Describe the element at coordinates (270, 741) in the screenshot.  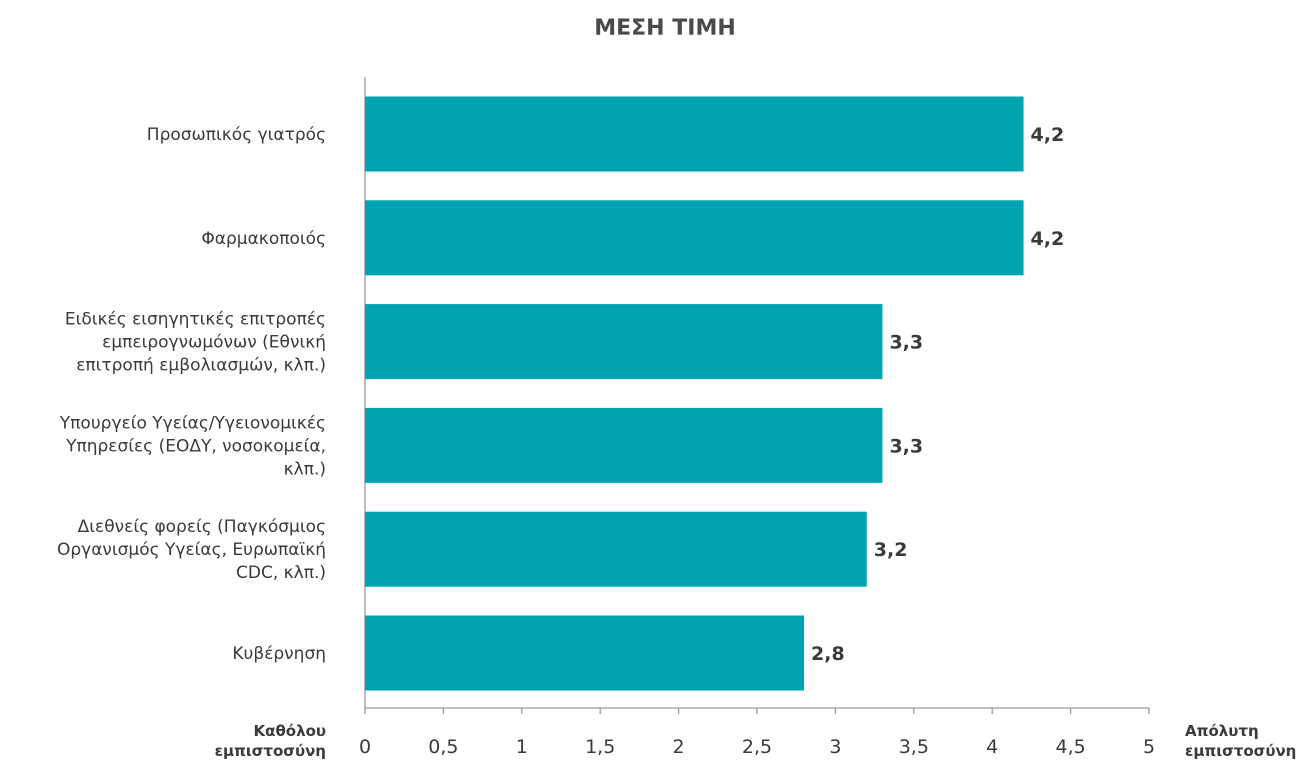
I see `x-min-label: Καθόλου εμπιστοσύνη` at that location.